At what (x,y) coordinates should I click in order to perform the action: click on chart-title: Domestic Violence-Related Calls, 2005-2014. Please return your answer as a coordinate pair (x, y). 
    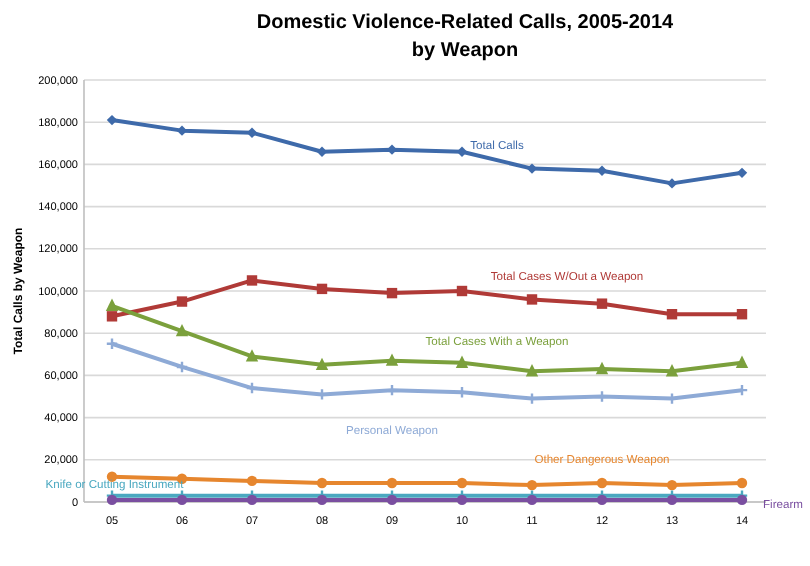
    Looking at the image, I should click on (465, 23).